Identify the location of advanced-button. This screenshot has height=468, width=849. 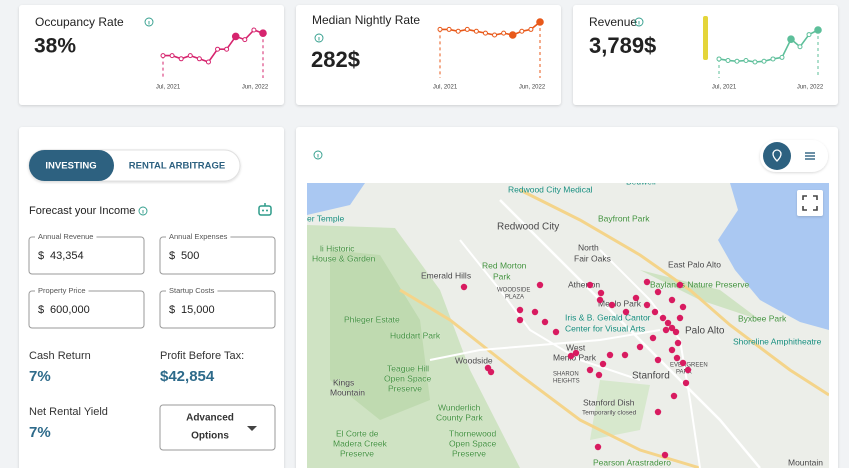
(217, 427).